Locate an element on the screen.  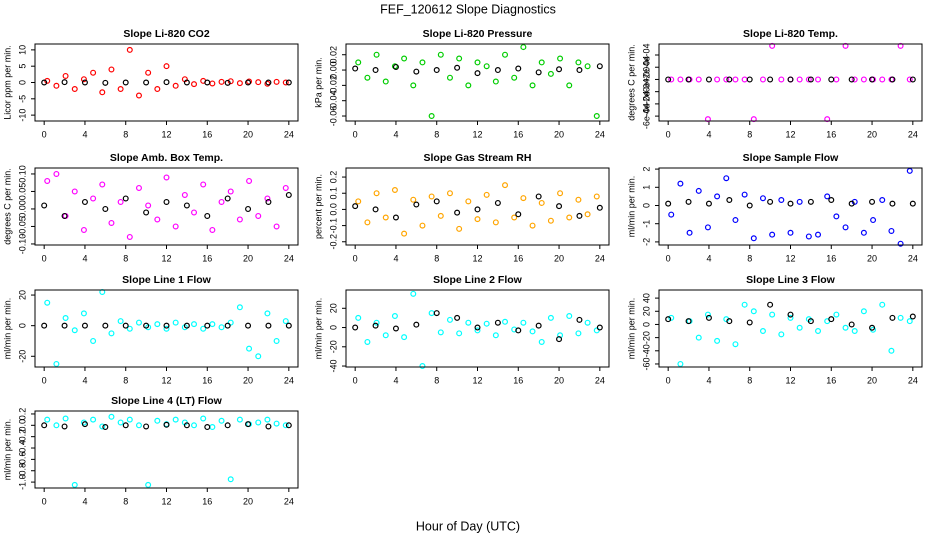
y-tick-label: -5 is located at coordinates (22, 99).